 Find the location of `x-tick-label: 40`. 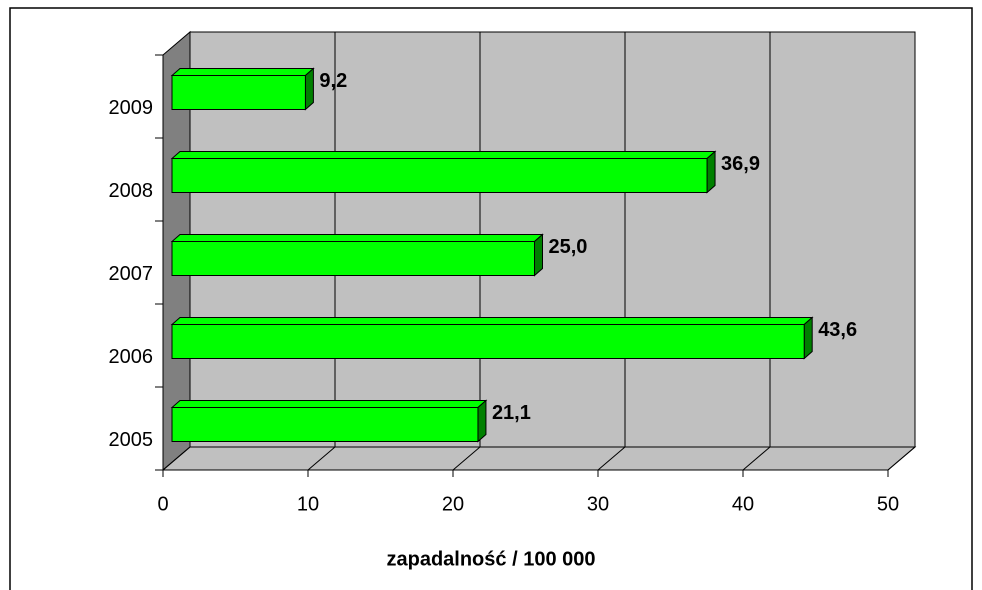

x-tick-label: 40 is located at coordinates (743, 504).